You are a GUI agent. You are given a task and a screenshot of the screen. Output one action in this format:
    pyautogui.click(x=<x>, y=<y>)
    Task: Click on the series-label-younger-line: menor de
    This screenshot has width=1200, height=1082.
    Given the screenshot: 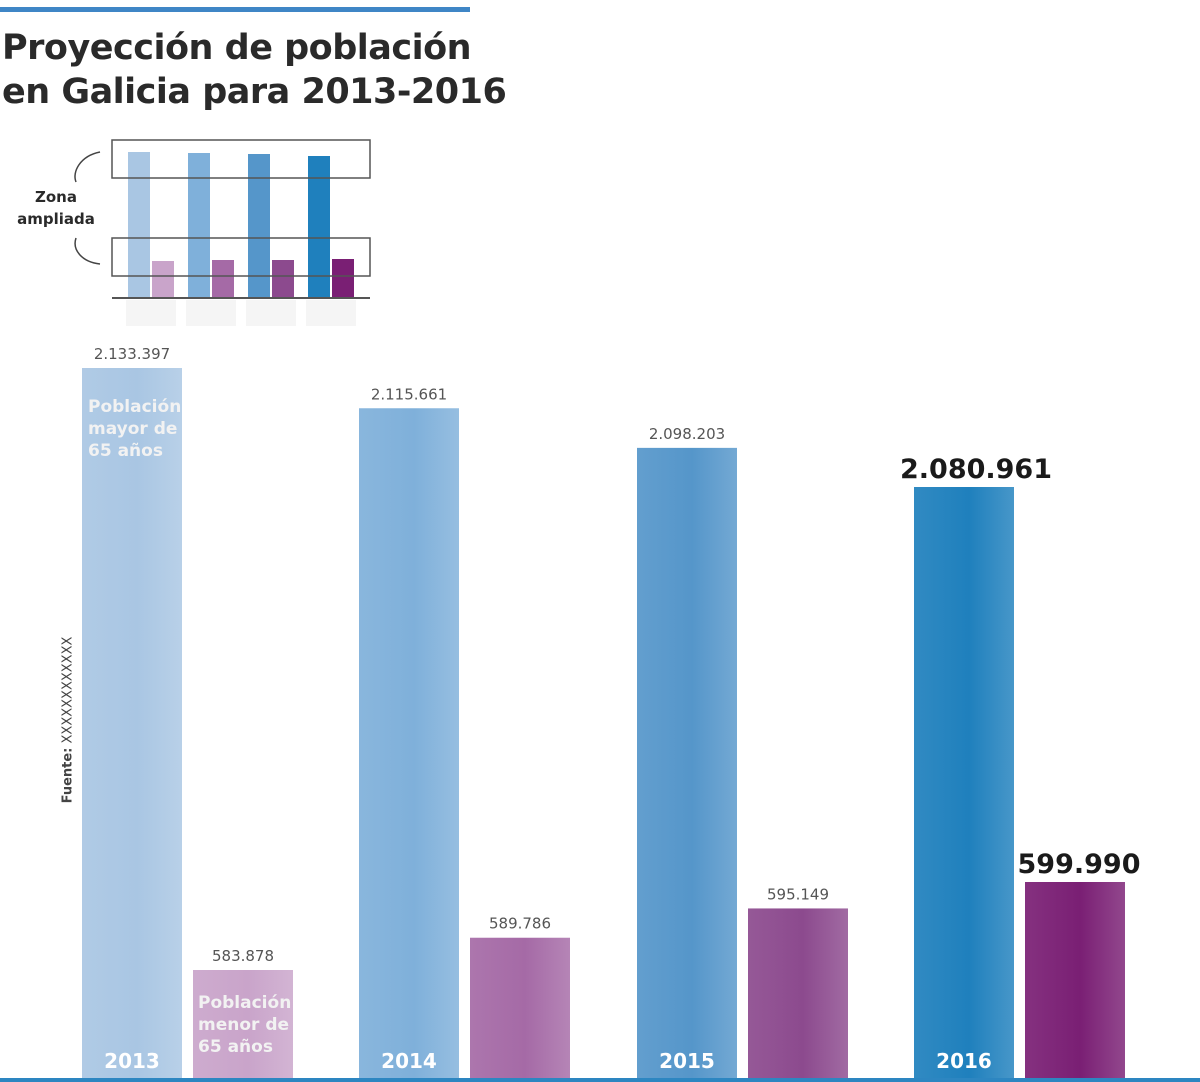 What is the action you would take?
    pyautogui.click(x=243, y=1025)
    